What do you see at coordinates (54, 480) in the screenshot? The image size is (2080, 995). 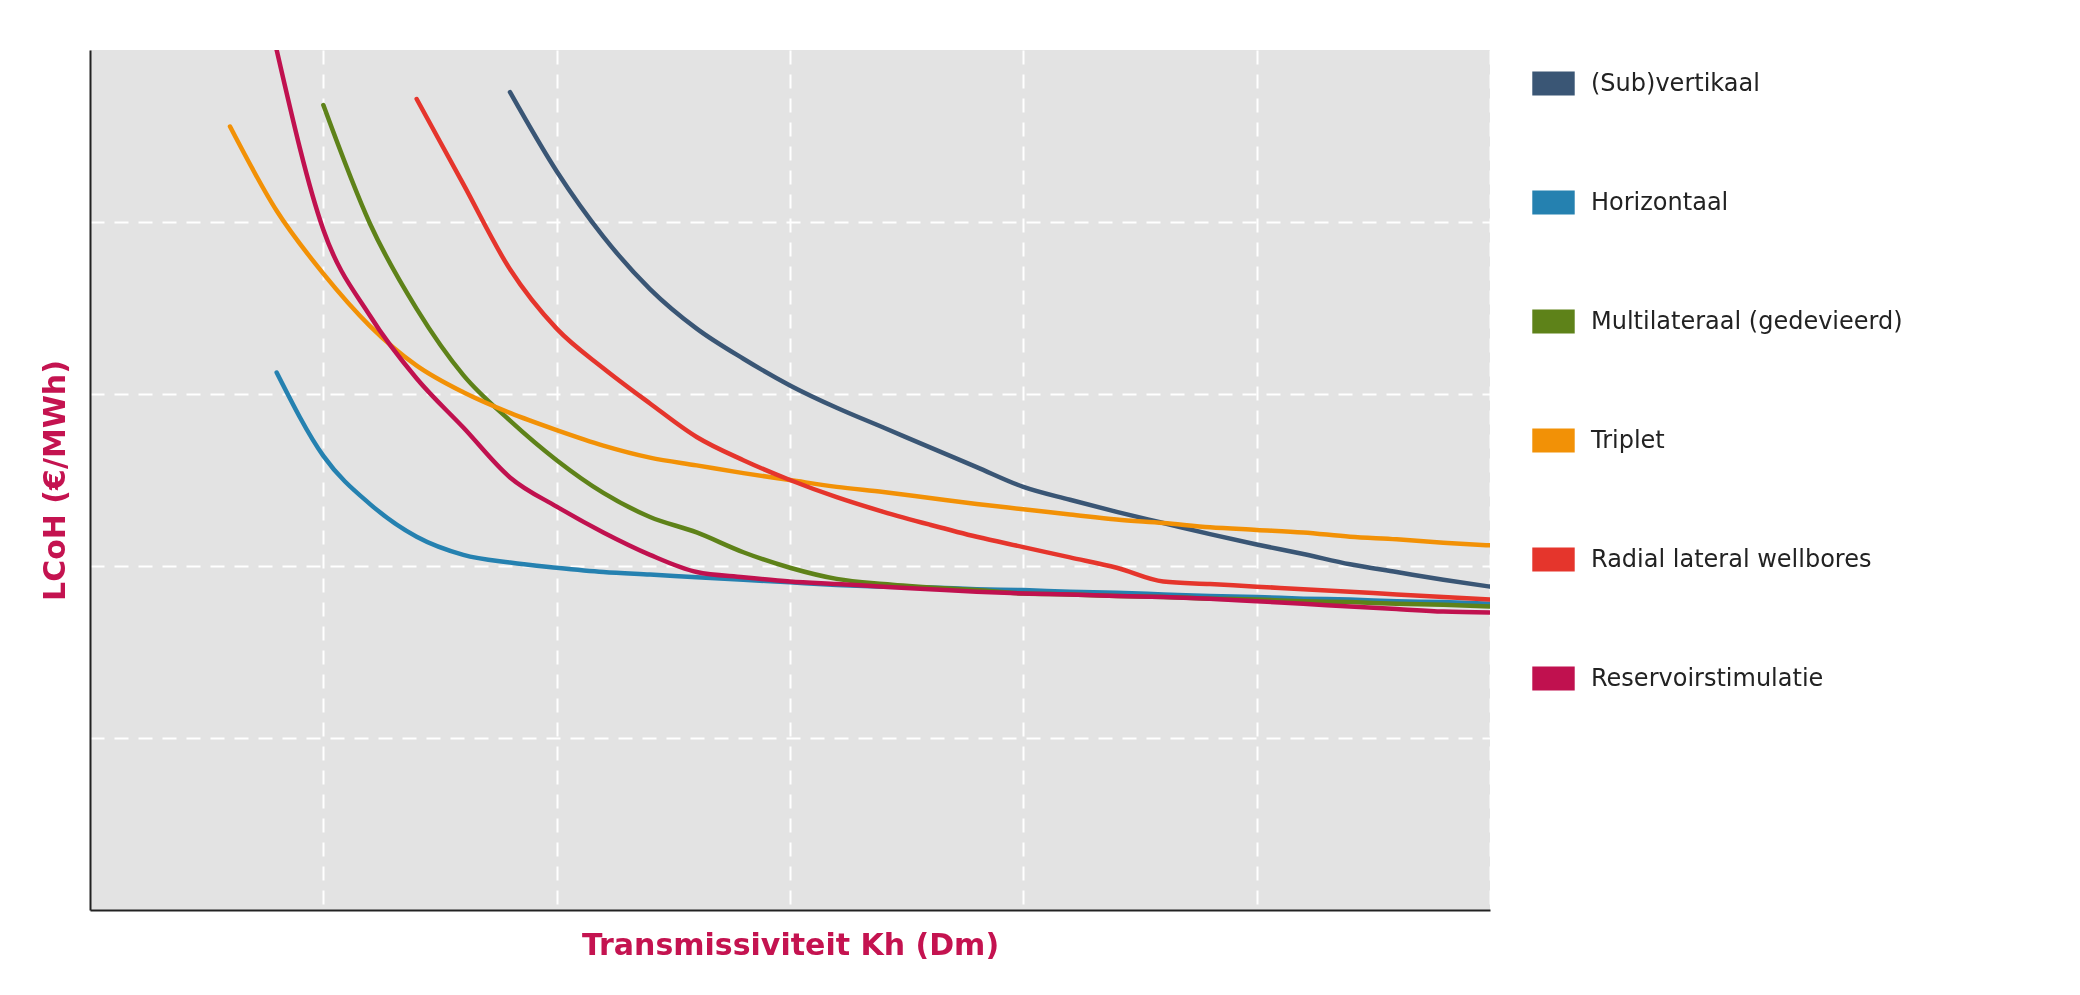 I see `y-axis-title: LCoH (€/MWh)` at bounding box center [54, 480].